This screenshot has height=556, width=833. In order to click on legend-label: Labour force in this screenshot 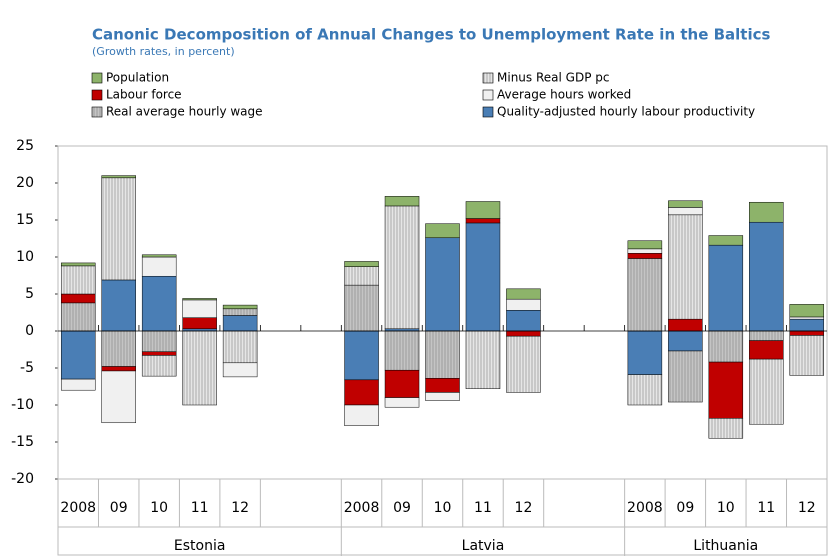, I will do `click(144, 95)`.